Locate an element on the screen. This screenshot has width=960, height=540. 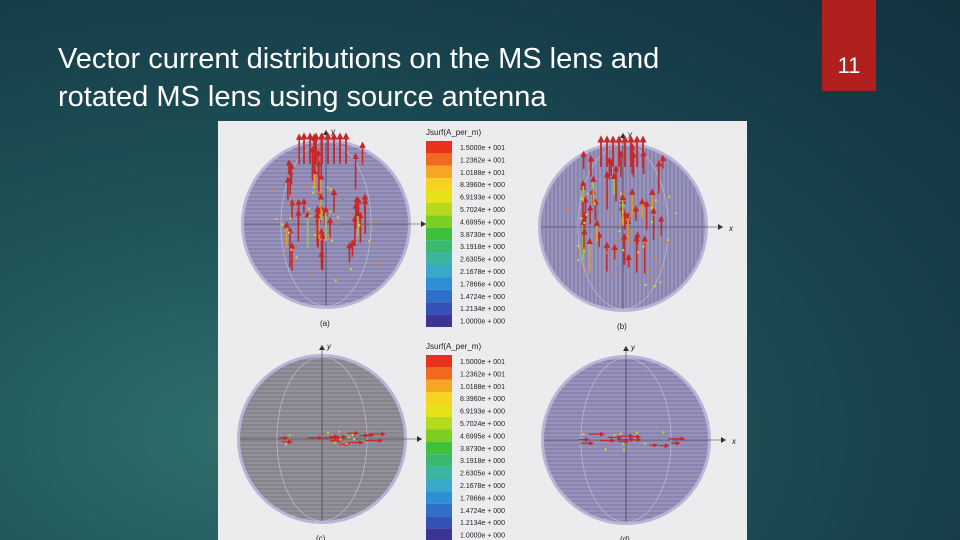
legend-value: 1.2362e + 001 is located at coordinates (482, 374).